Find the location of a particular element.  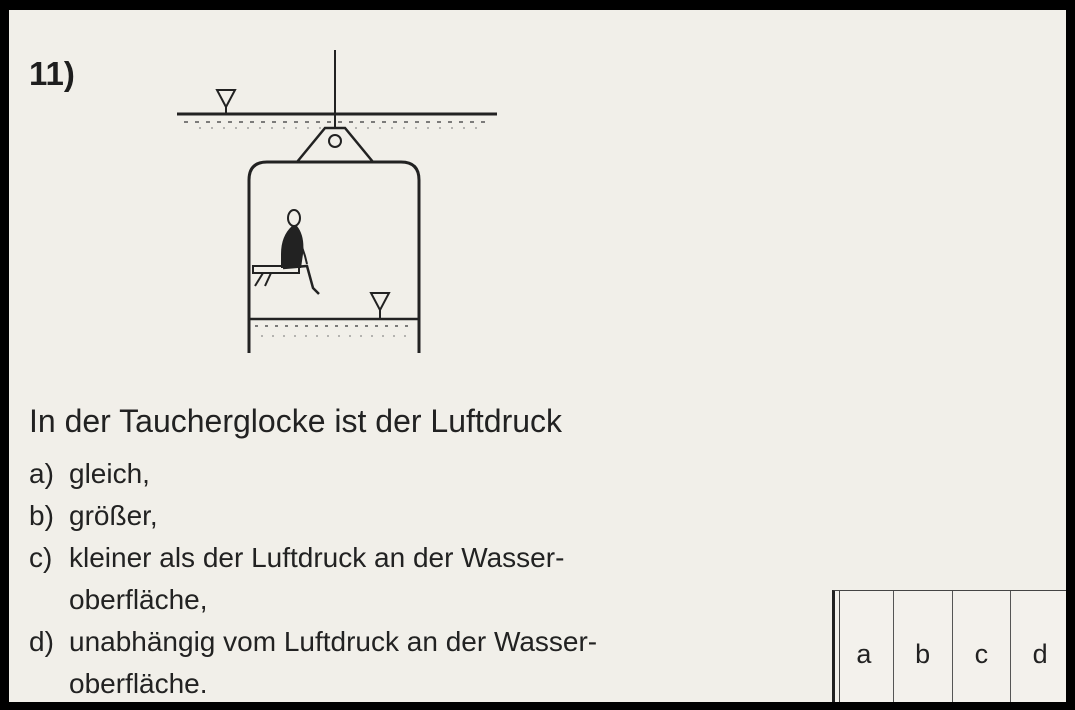

option-b: b) größer, is located at coordinates (313, 516).